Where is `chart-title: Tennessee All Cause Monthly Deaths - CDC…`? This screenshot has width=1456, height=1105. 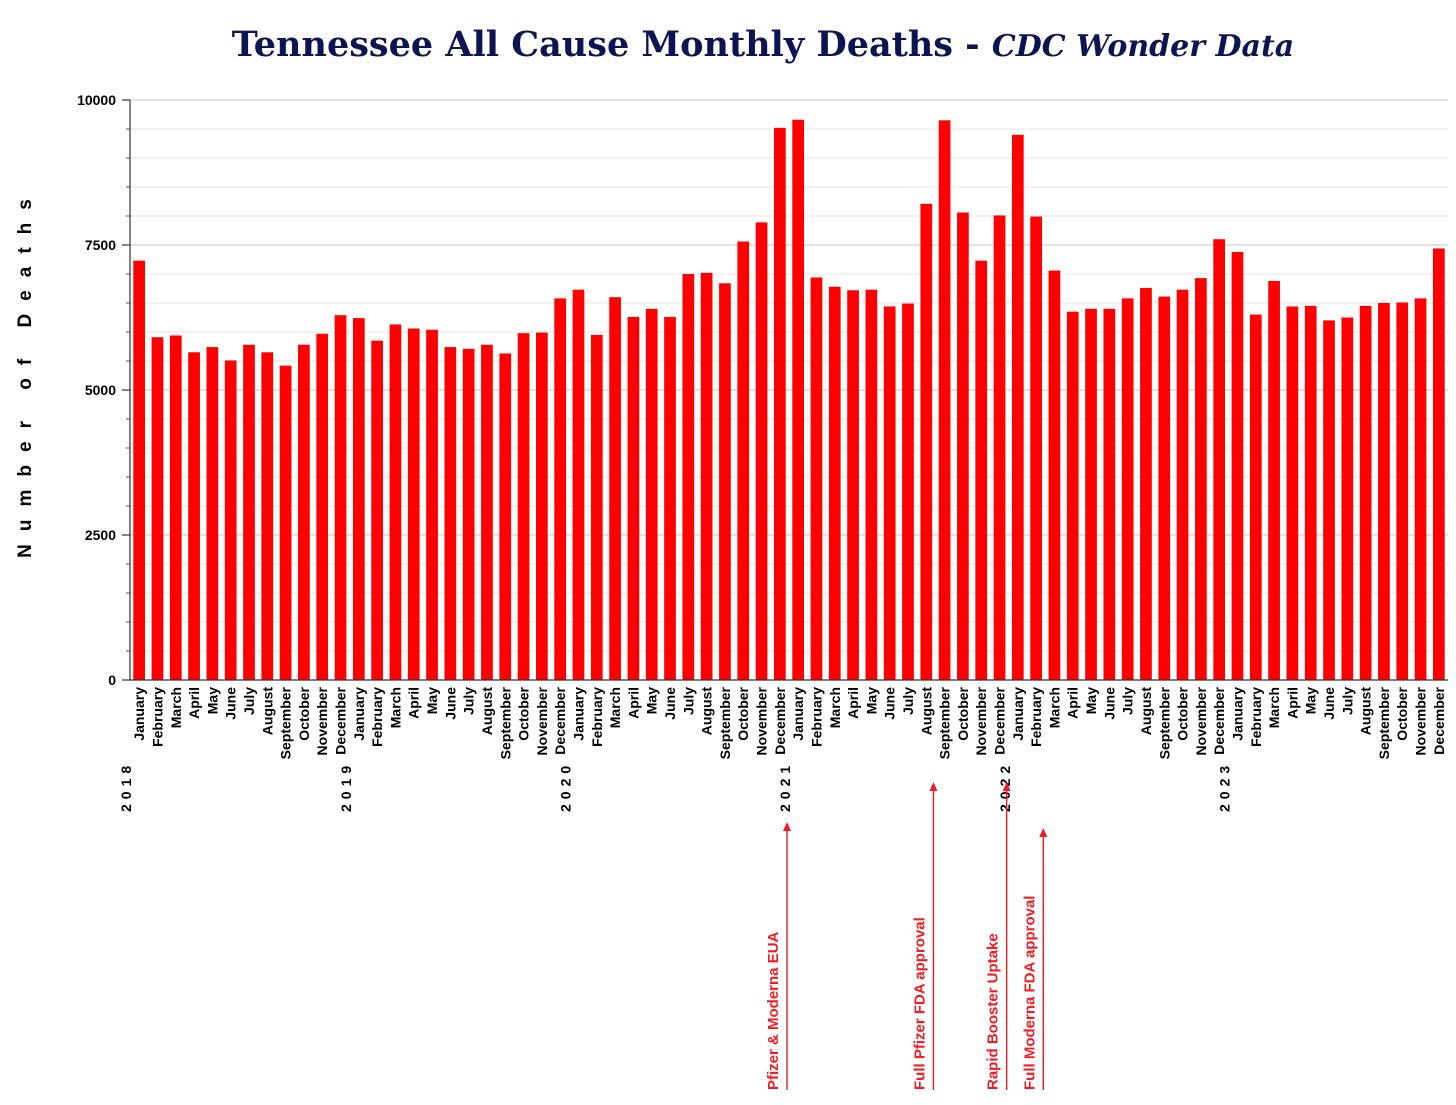 chart-title: Tennessee All Cause Monthly Deaths - CDC… is located at coordinates (728, 44).